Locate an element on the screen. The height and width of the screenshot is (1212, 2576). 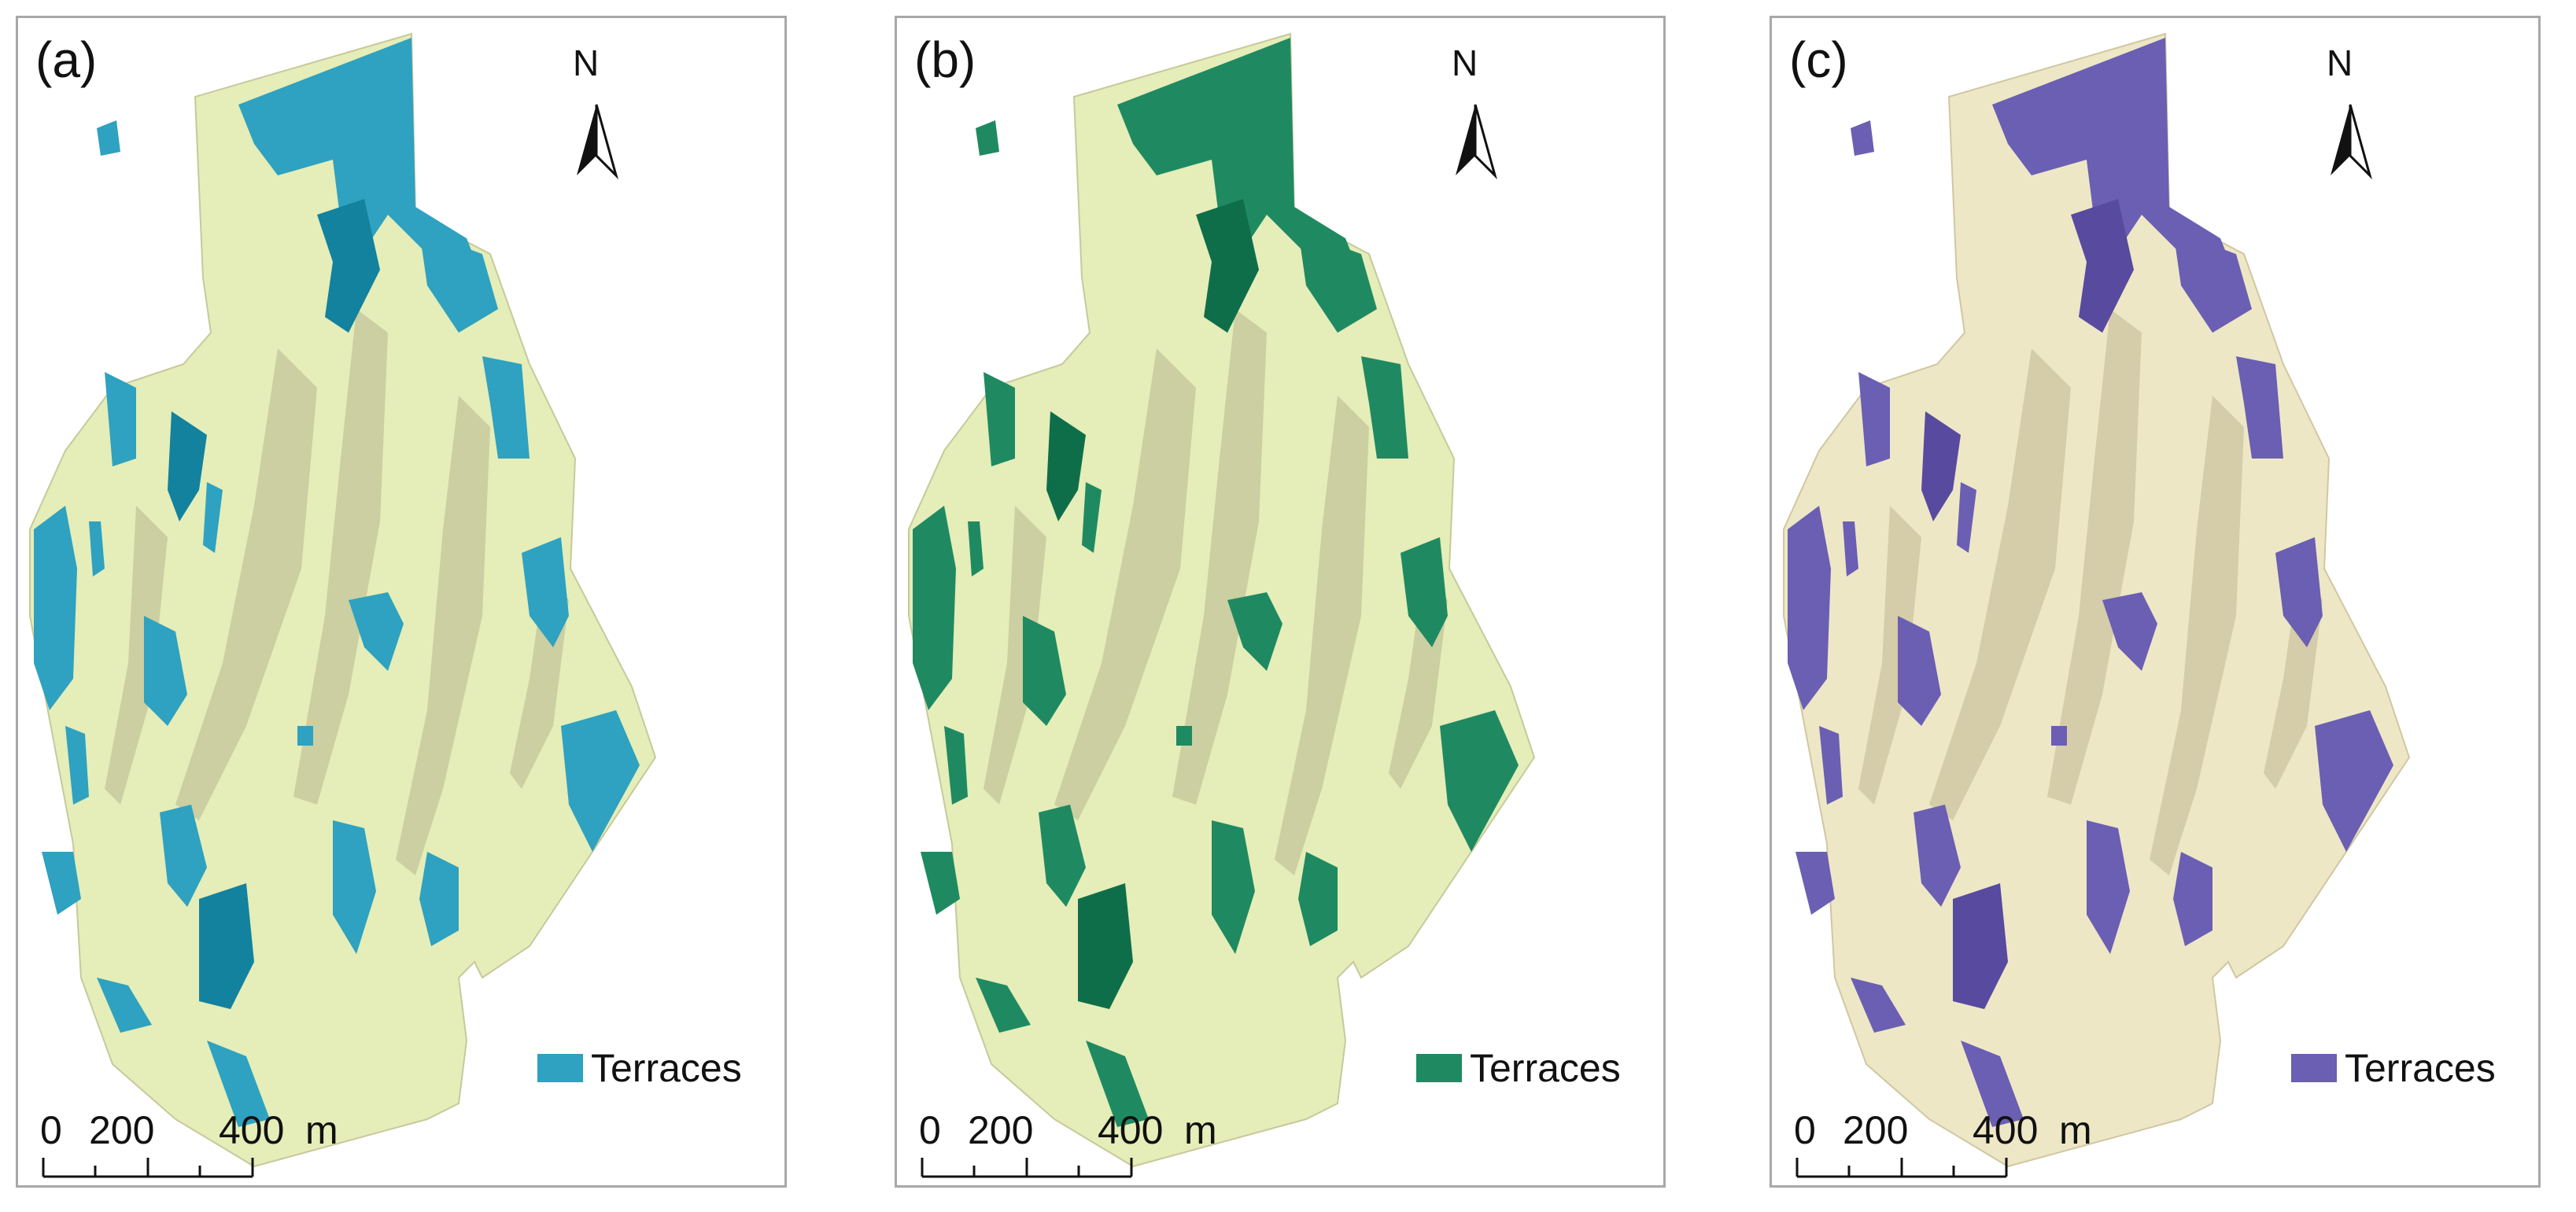
panel-label: (c) is located at coordinates (1818, 60).